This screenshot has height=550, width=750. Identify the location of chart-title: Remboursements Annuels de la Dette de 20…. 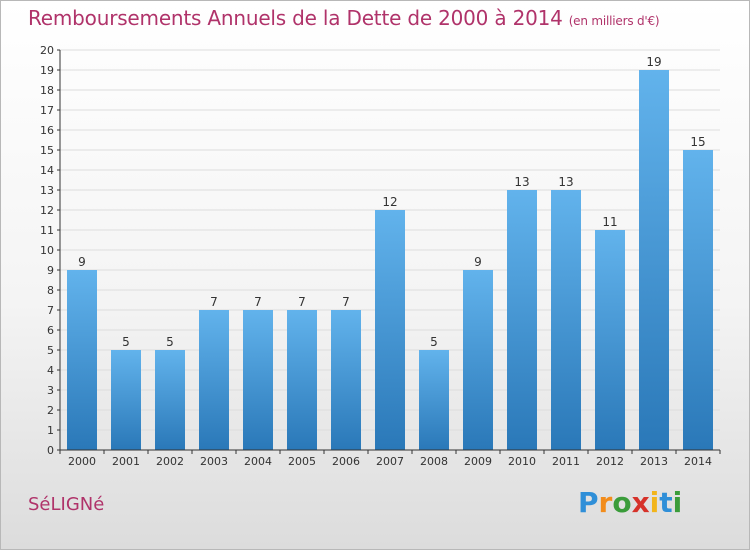
(344, 18).